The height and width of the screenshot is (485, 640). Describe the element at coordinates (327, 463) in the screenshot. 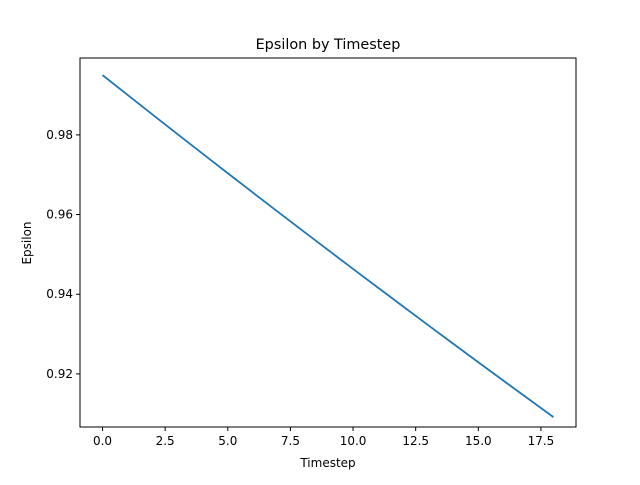

I see `x-axis-label: Timestep` at that location.